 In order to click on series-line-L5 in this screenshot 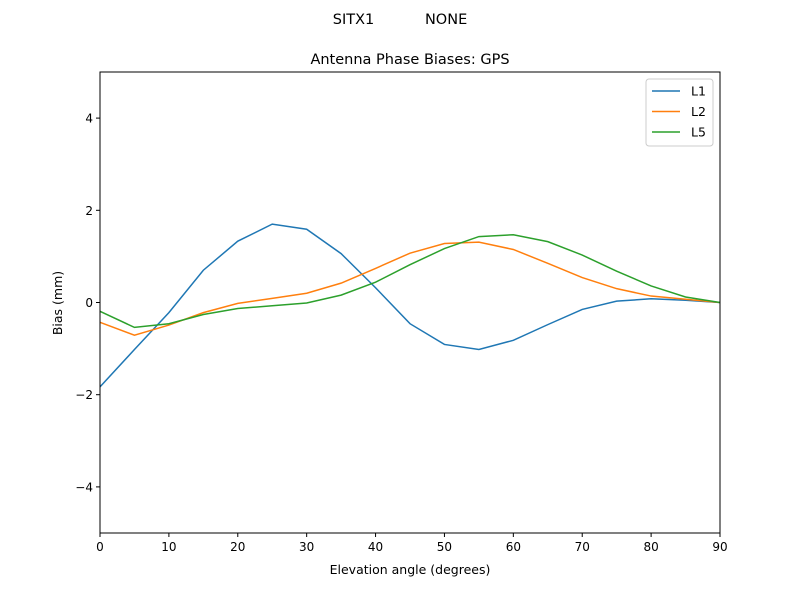, I will do `click(410, 281)`.